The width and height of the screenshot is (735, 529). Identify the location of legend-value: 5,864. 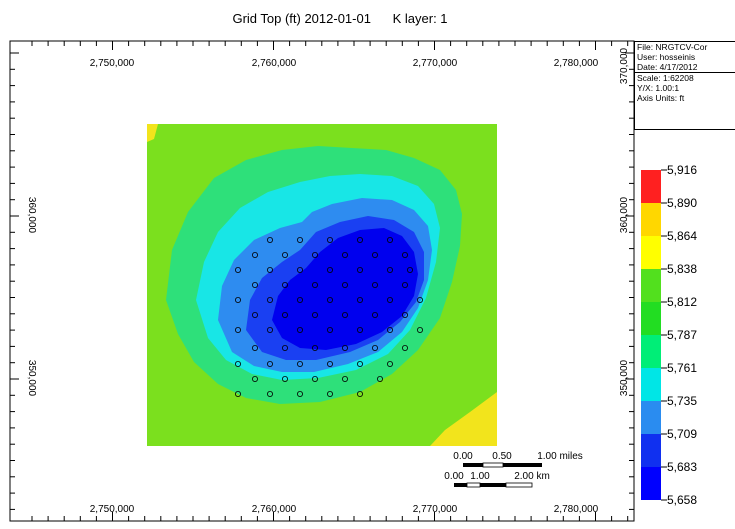
(682, 236).